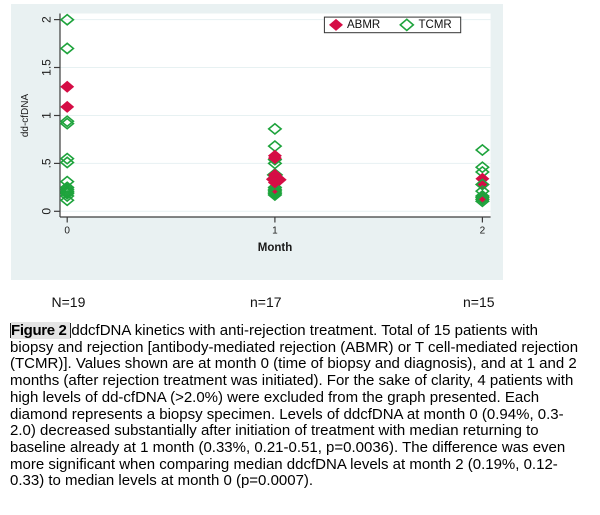  Describe the element at coordinates (47, 67) in the screenshot. I see `svg-text: 1.5` at that location.